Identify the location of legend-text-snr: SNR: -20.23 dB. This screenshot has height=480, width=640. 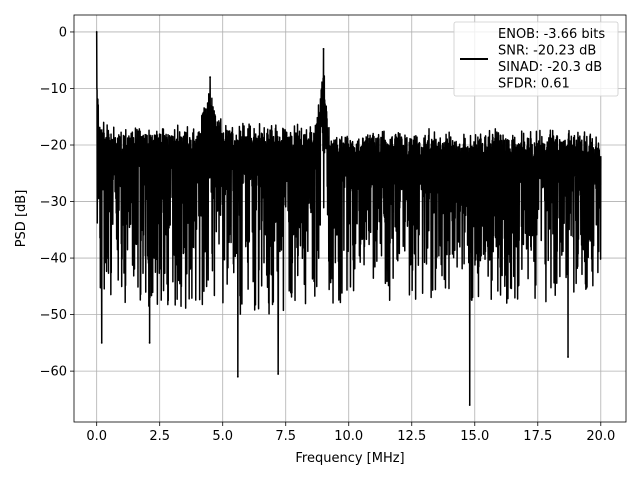
(547, 51).